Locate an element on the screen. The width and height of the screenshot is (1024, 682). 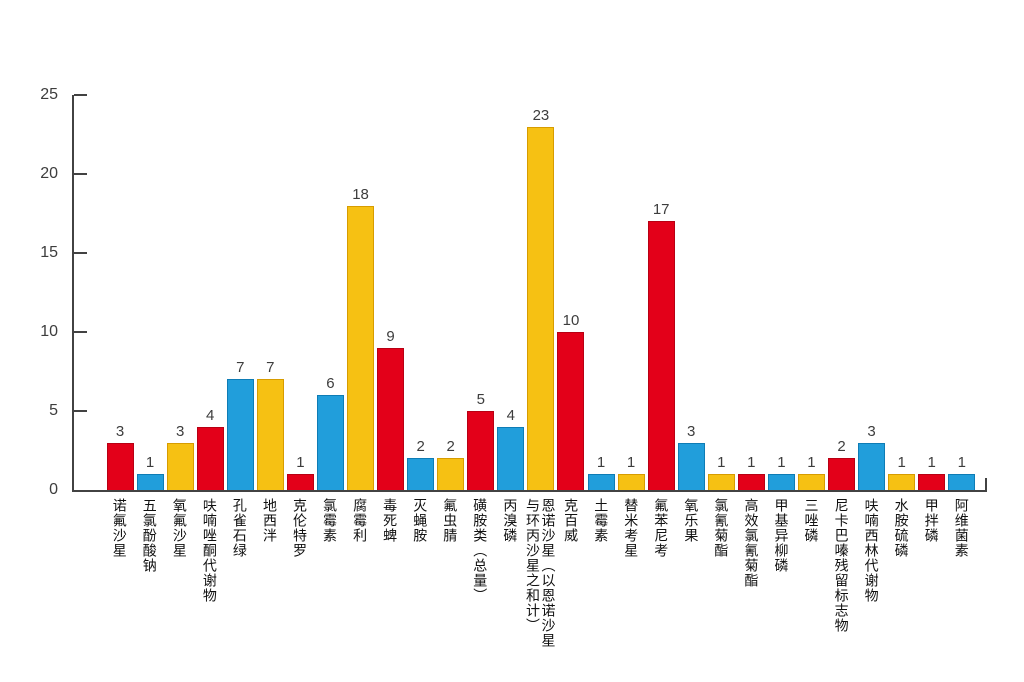
x-label-cell: 腐霉利 is located at coordinates (358, 520).